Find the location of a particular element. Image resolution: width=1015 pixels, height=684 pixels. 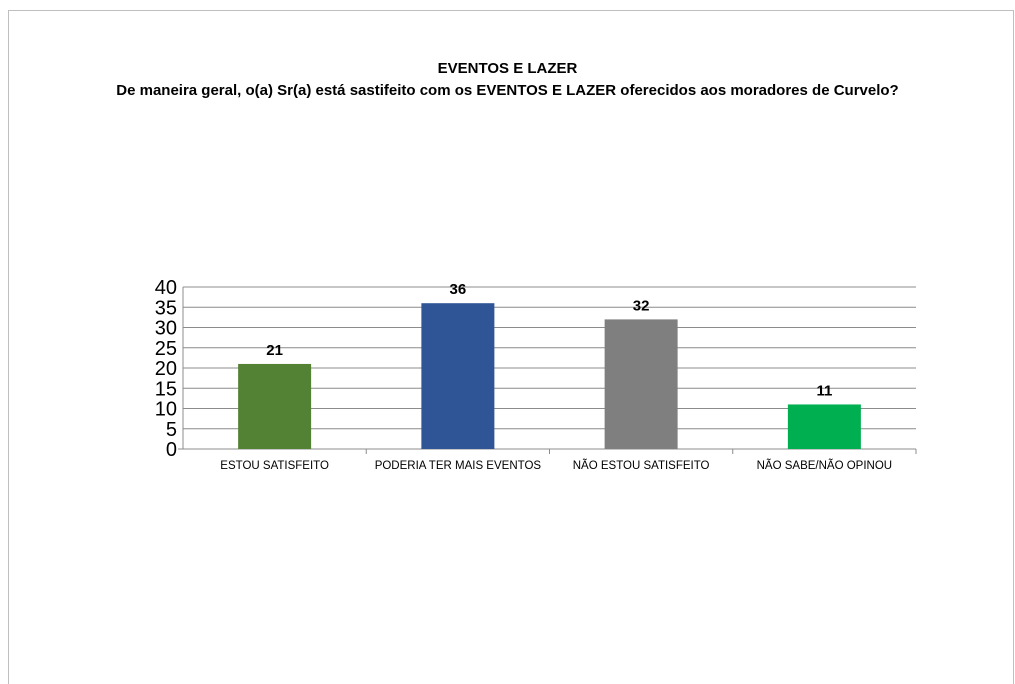

y-tick-label: 30 is located at coordinates (166, 329).